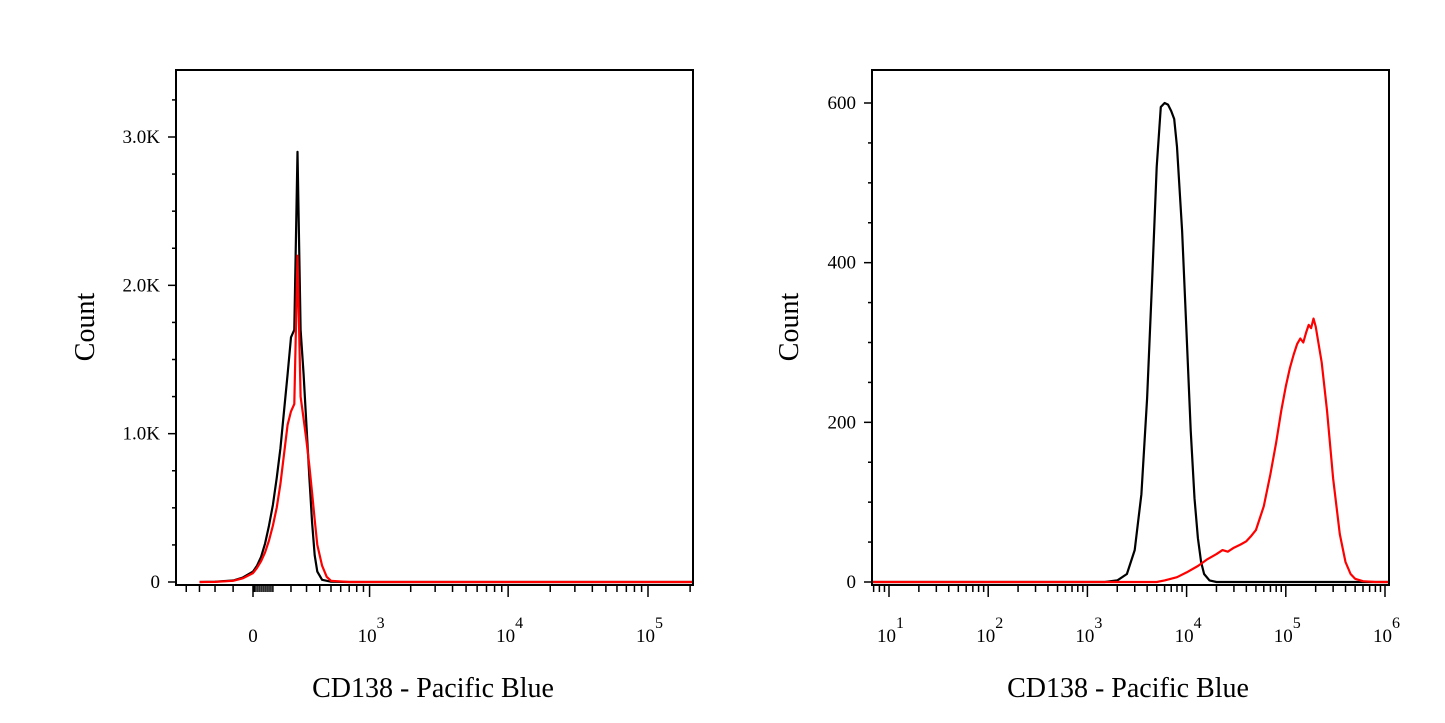 This screenshot has width=1445, height=723. Describe the element at coordinates (253, 636) in the screenshot. I see `x-tick-label: 0` at that location.